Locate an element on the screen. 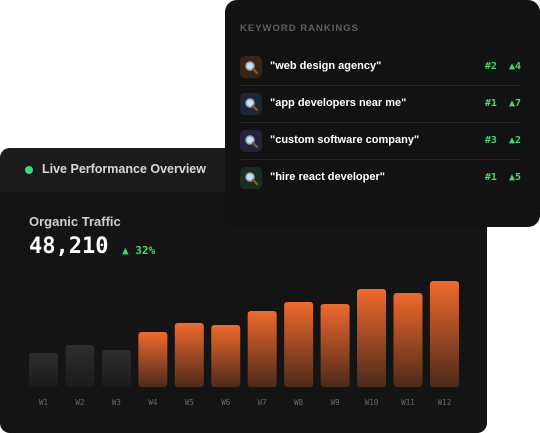  x-tick-label: W11 is located at coordinates (408, 402).